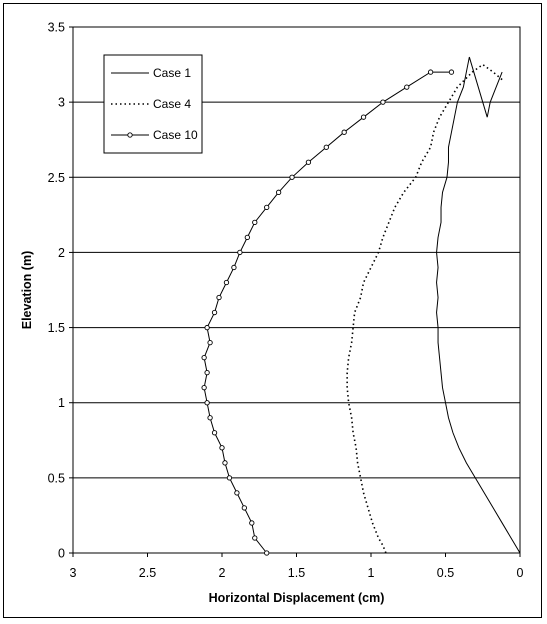  I want to click on y-tick-label-1: 0.5, so click(56, 478).